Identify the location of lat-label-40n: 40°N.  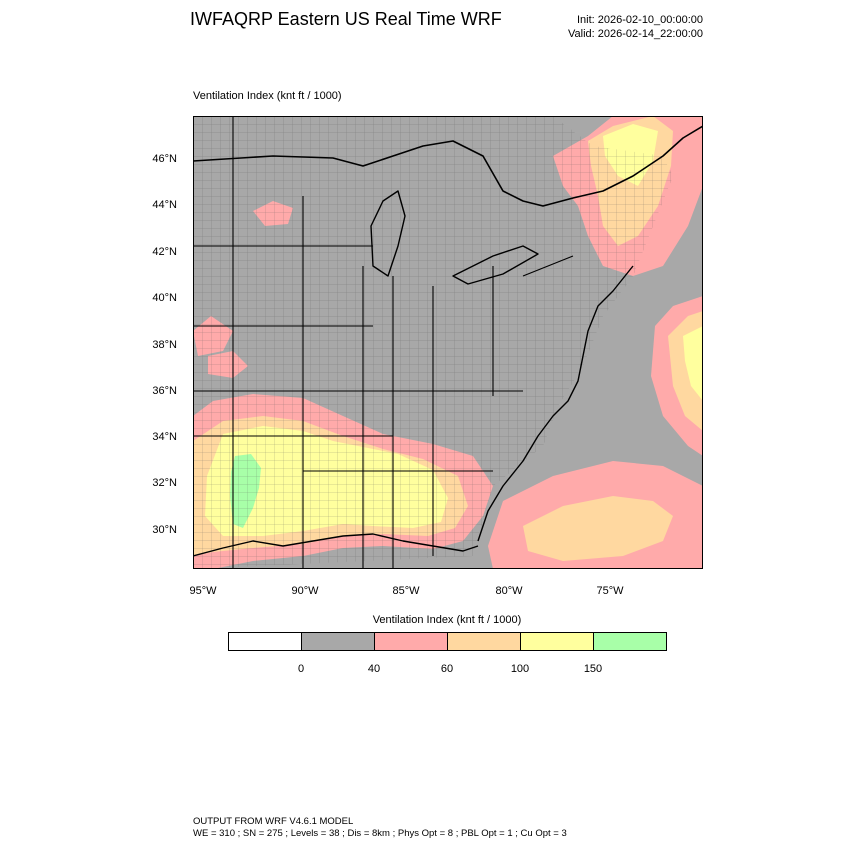
(164, 298).